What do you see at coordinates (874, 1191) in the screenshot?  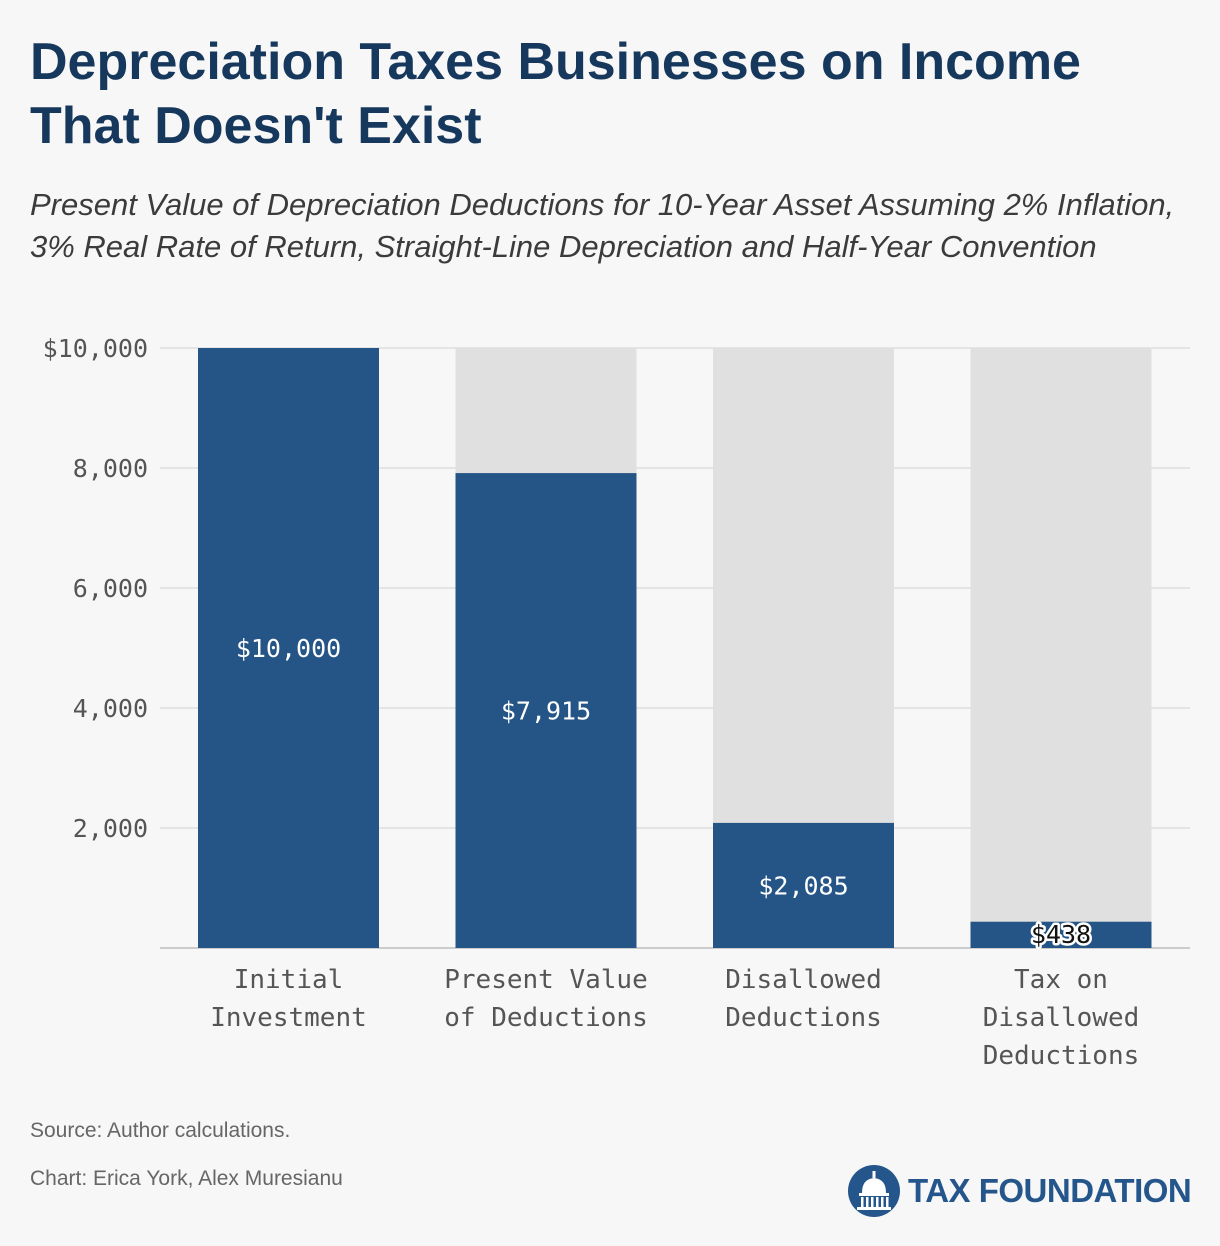 I see `capitol-dome-icon` at bounding box center [874, 1191].